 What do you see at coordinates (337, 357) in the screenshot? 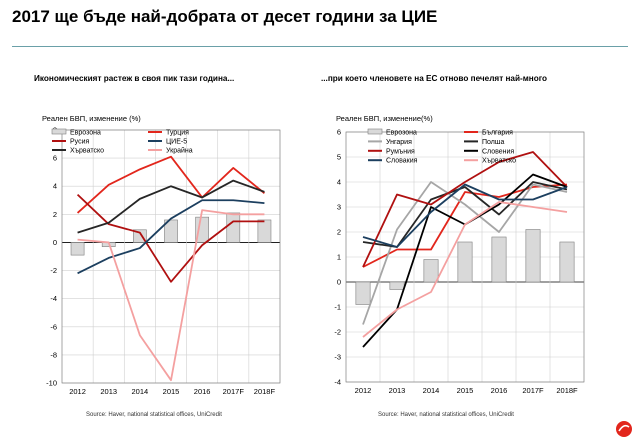
I see `y-tick-label: -3` at bounding box center [337, 357].